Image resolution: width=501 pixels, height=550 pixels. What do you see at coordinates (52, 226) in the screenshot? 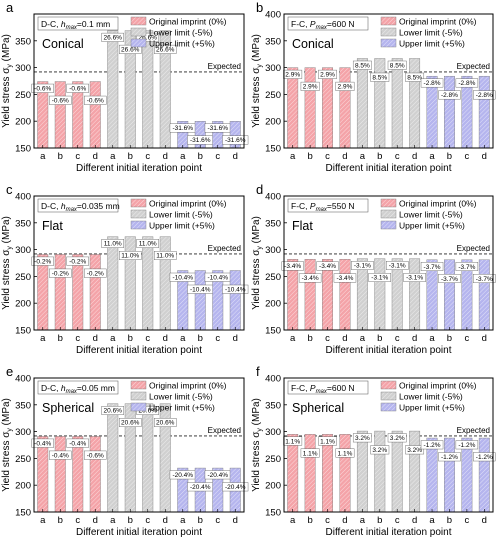
I see `shape-label: Flat` at bounding box center [52, 226].